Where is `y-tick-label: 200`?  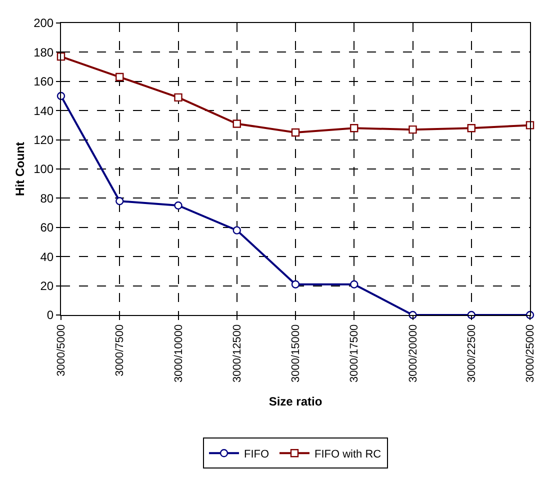
y-tick-label: 200 is located at coordinates (44, 23).